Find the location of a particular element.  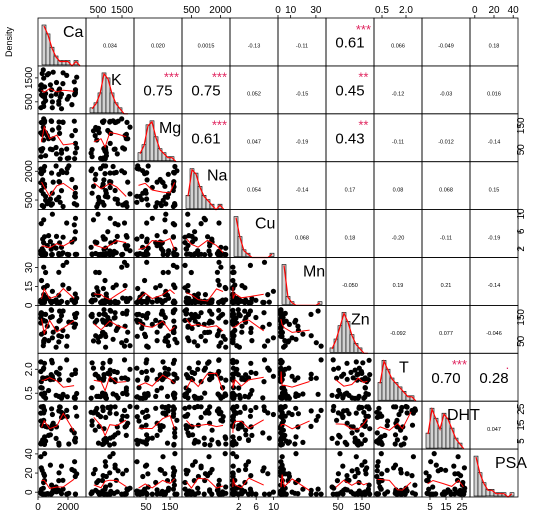

axis-tick-label: 10 is located at coordinates (521, 214).